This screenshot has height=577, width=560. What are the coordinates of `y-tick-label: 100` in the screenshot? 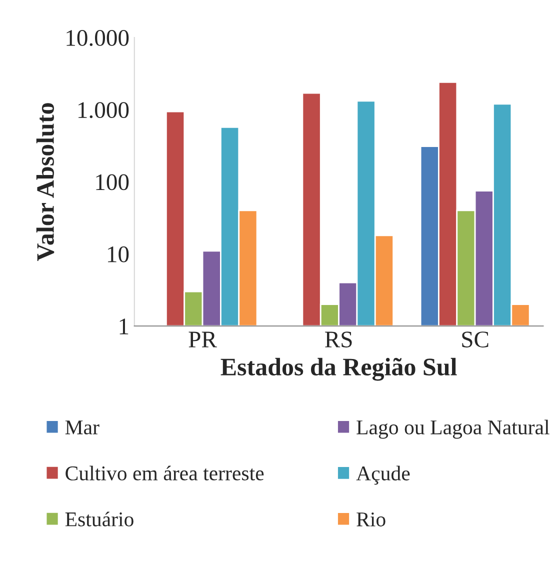 It's located at (112, 182).